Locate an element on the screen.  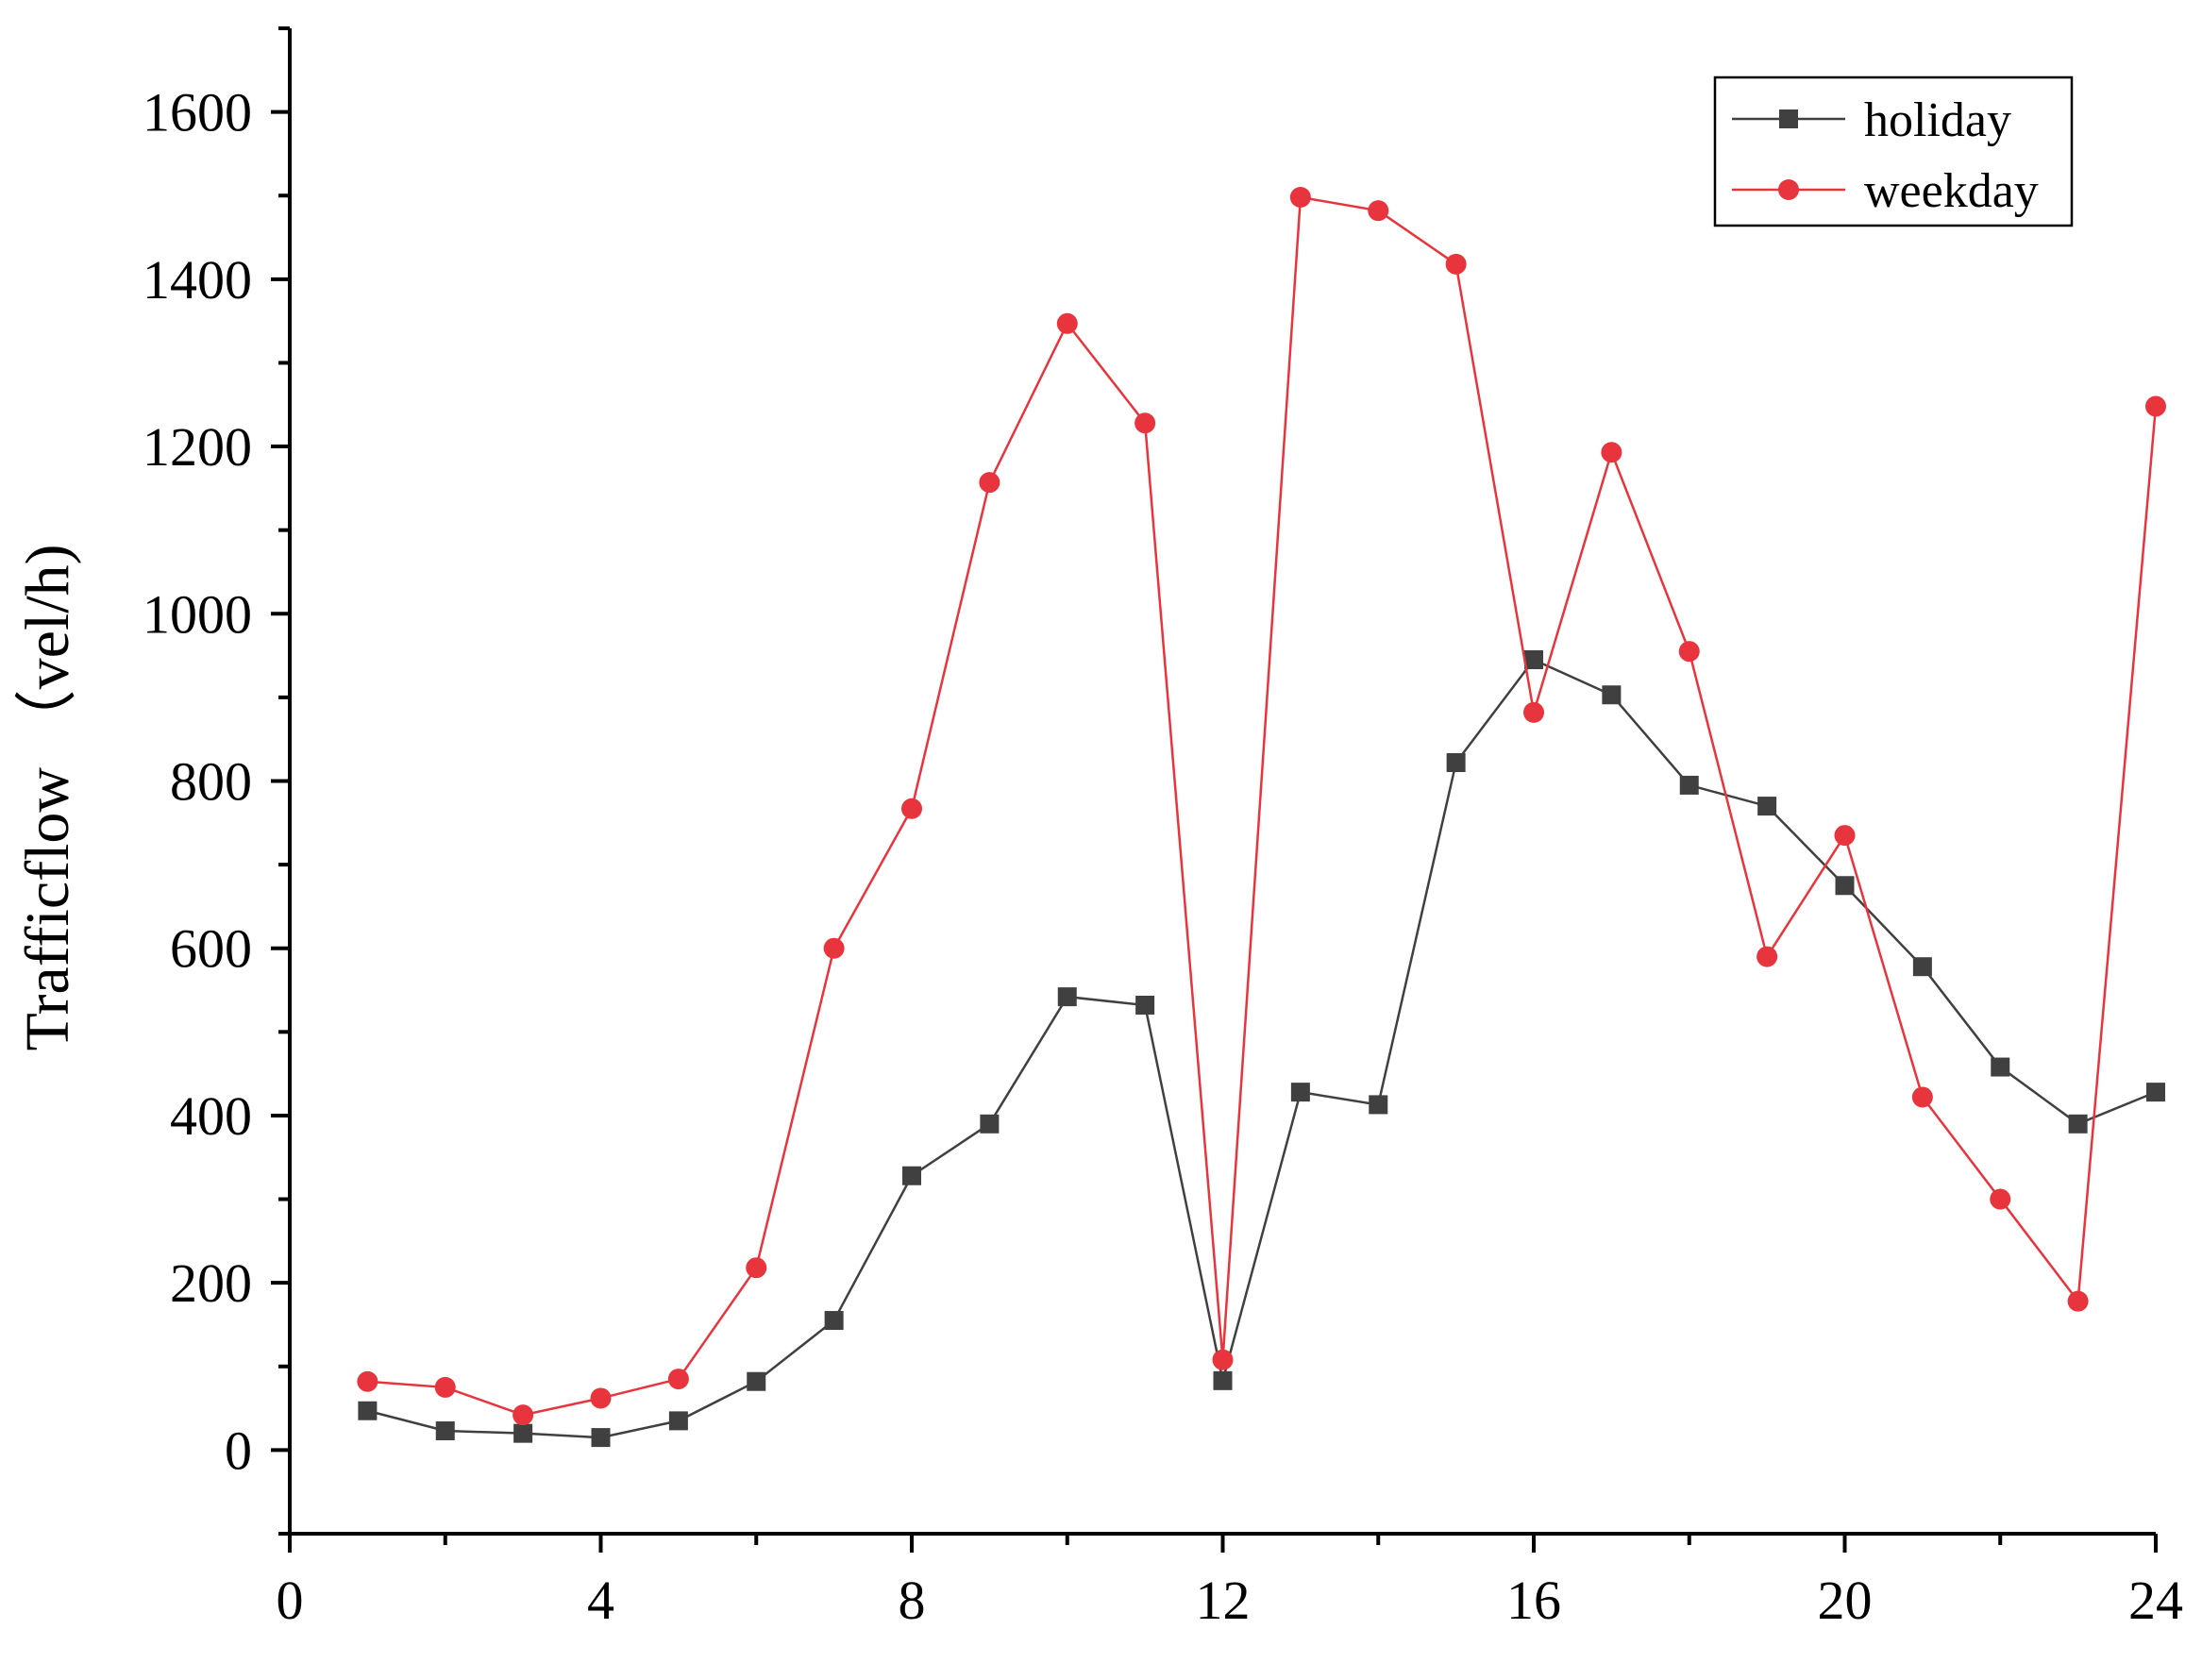
x-tick-label: 24 is located at coordinates (2155, 1600).